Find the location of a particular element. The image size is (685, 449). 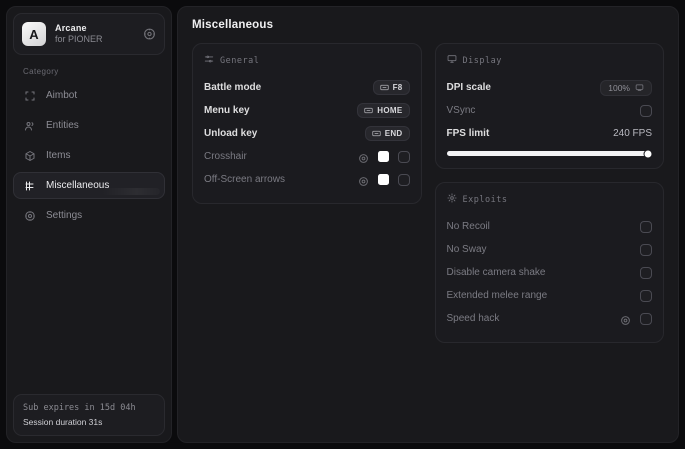

card-display: Display DPI scale 100% VSync is located at coordinates (549, 106).